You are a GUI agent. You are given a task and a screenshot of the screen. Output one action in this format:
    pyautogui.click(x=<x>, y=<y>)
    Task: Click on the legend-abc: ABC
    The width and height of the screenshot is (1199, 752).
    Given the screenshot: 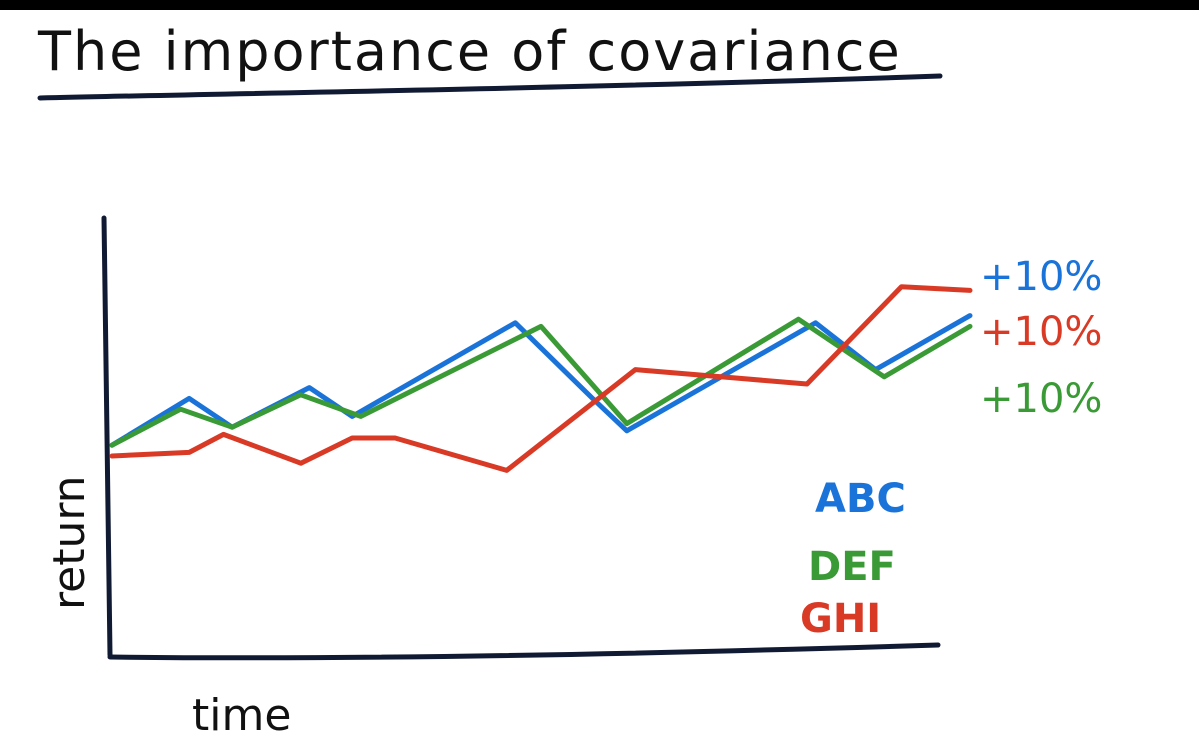 What is the action you would take?
    pyautogui.click(x=860, y=499)
    